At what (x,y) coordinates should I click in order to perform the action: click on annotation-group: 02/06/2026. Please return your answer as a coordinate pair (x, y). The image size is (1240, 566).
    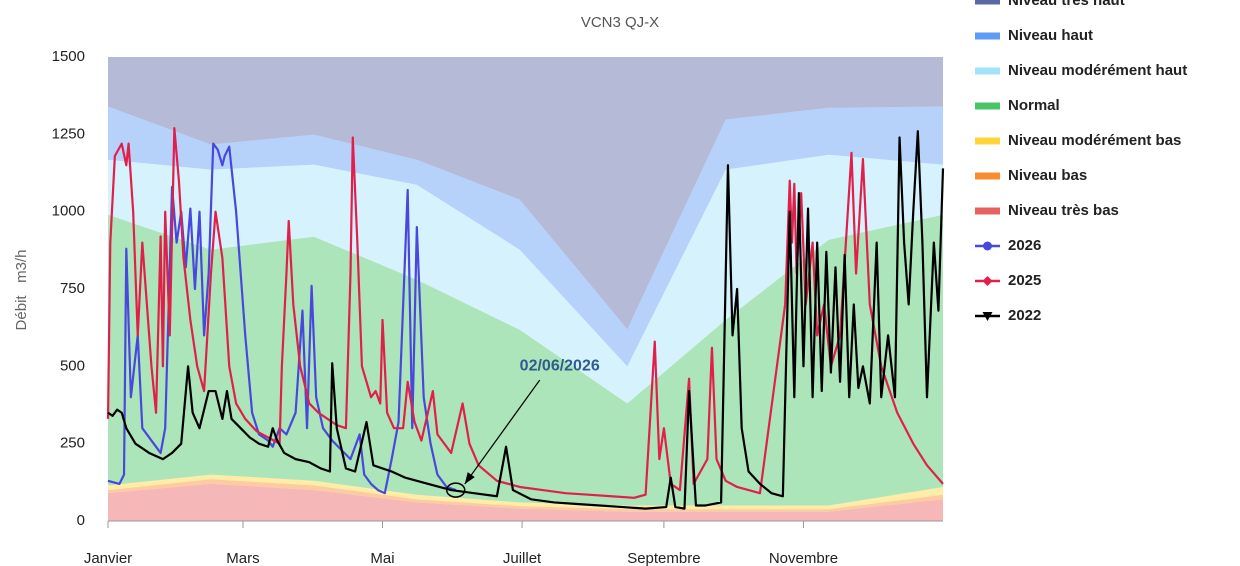
    Looking at the image, I should click on (522, 427).